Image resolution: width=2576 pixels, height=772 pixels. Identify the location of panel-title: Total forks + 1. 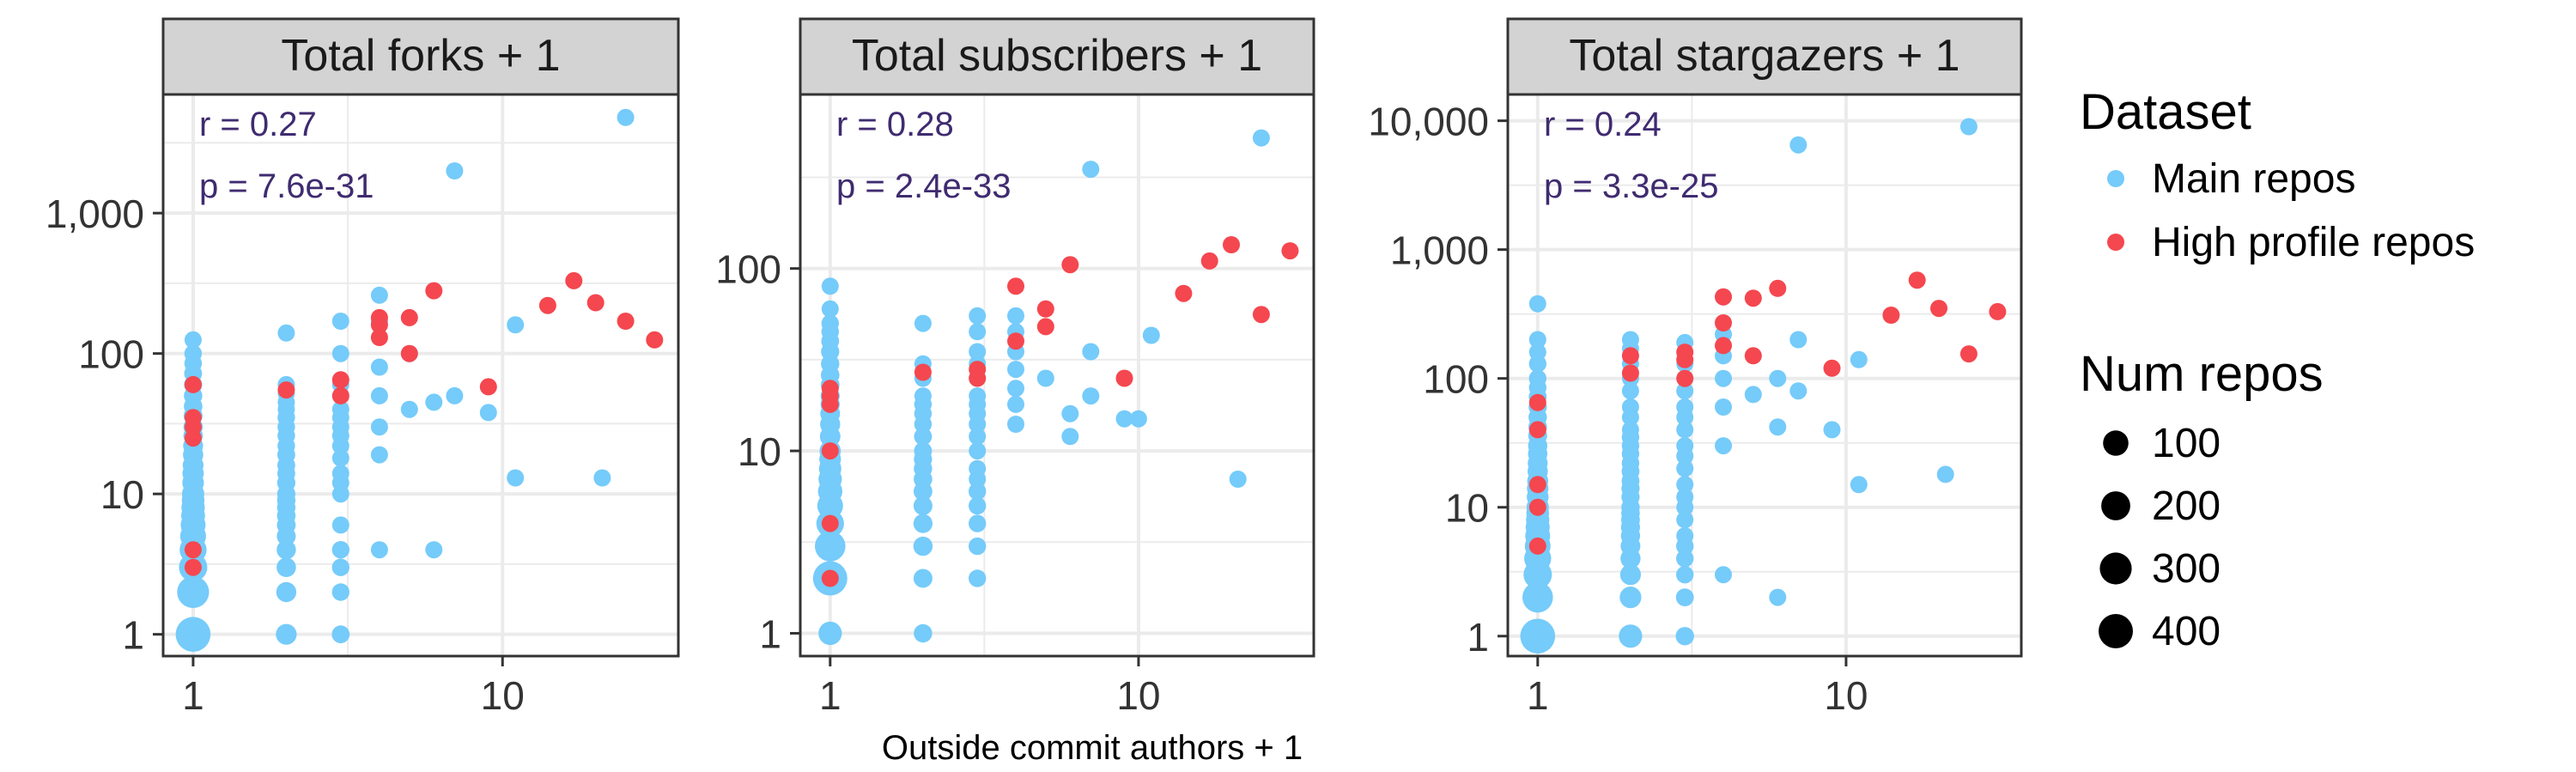
(420, 56).